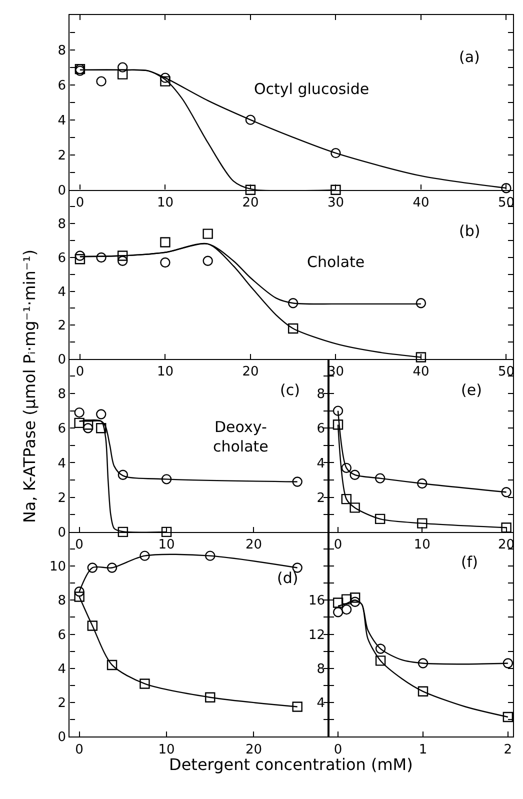 The height and width of the screenshot is (799, 523). Describe the element at coordinates (291, 764) in the screenshot. I see `x-axis-title: Detergent concentration (mM)` at that location.